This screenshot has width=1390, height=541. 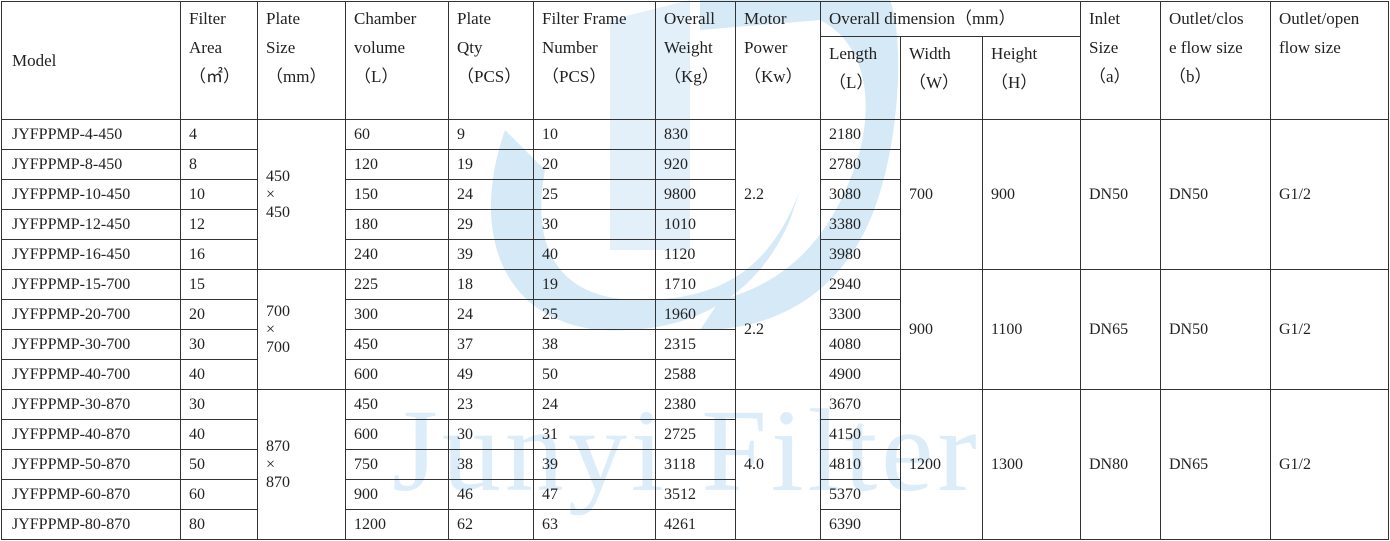 What do you see at coordinates (491, 404) in the screenshot?
I see `data-cell: 23` at bounding box center [491, 404].